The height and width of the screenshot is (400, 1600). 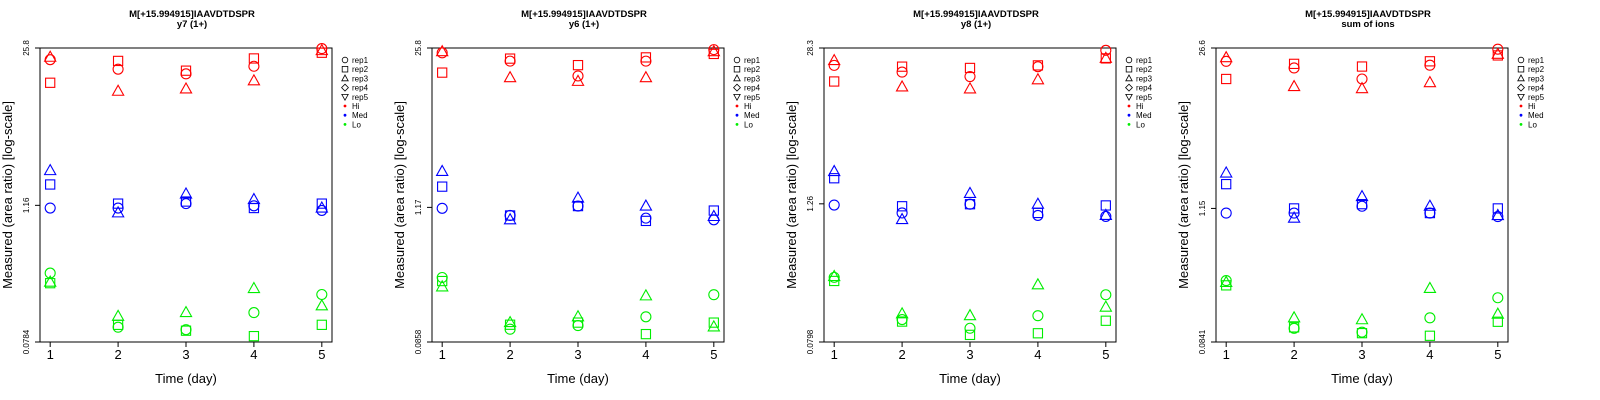 I want to click on y-tick-label: 0.0841, so click(x=1202, y=341).